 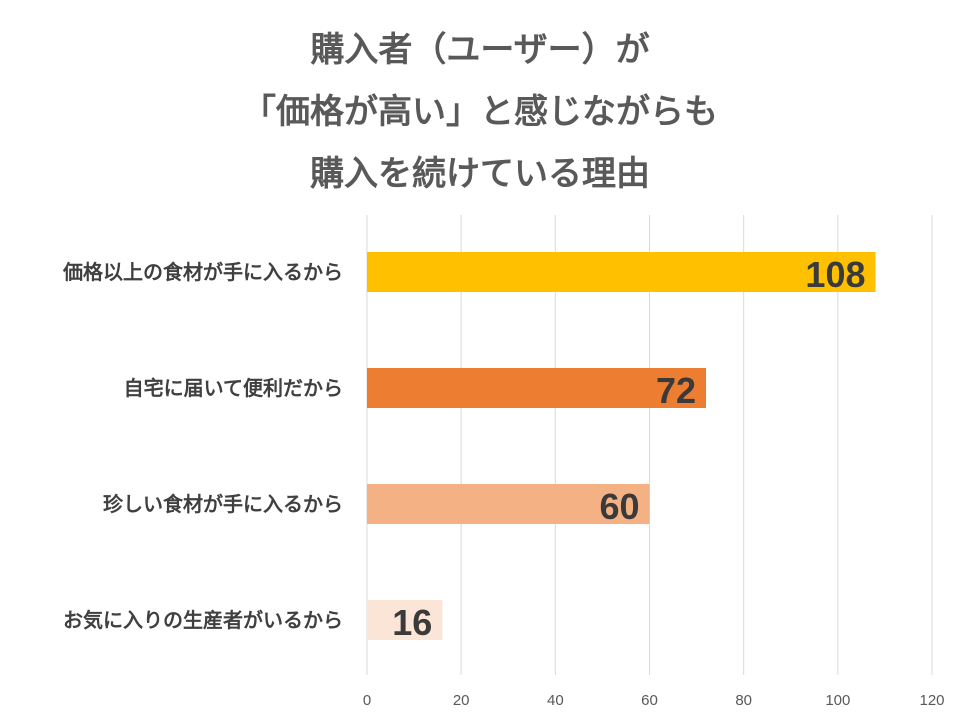 I want to click on category-label: お気に入りの生産者がいるから, so click(x=203, y=620).